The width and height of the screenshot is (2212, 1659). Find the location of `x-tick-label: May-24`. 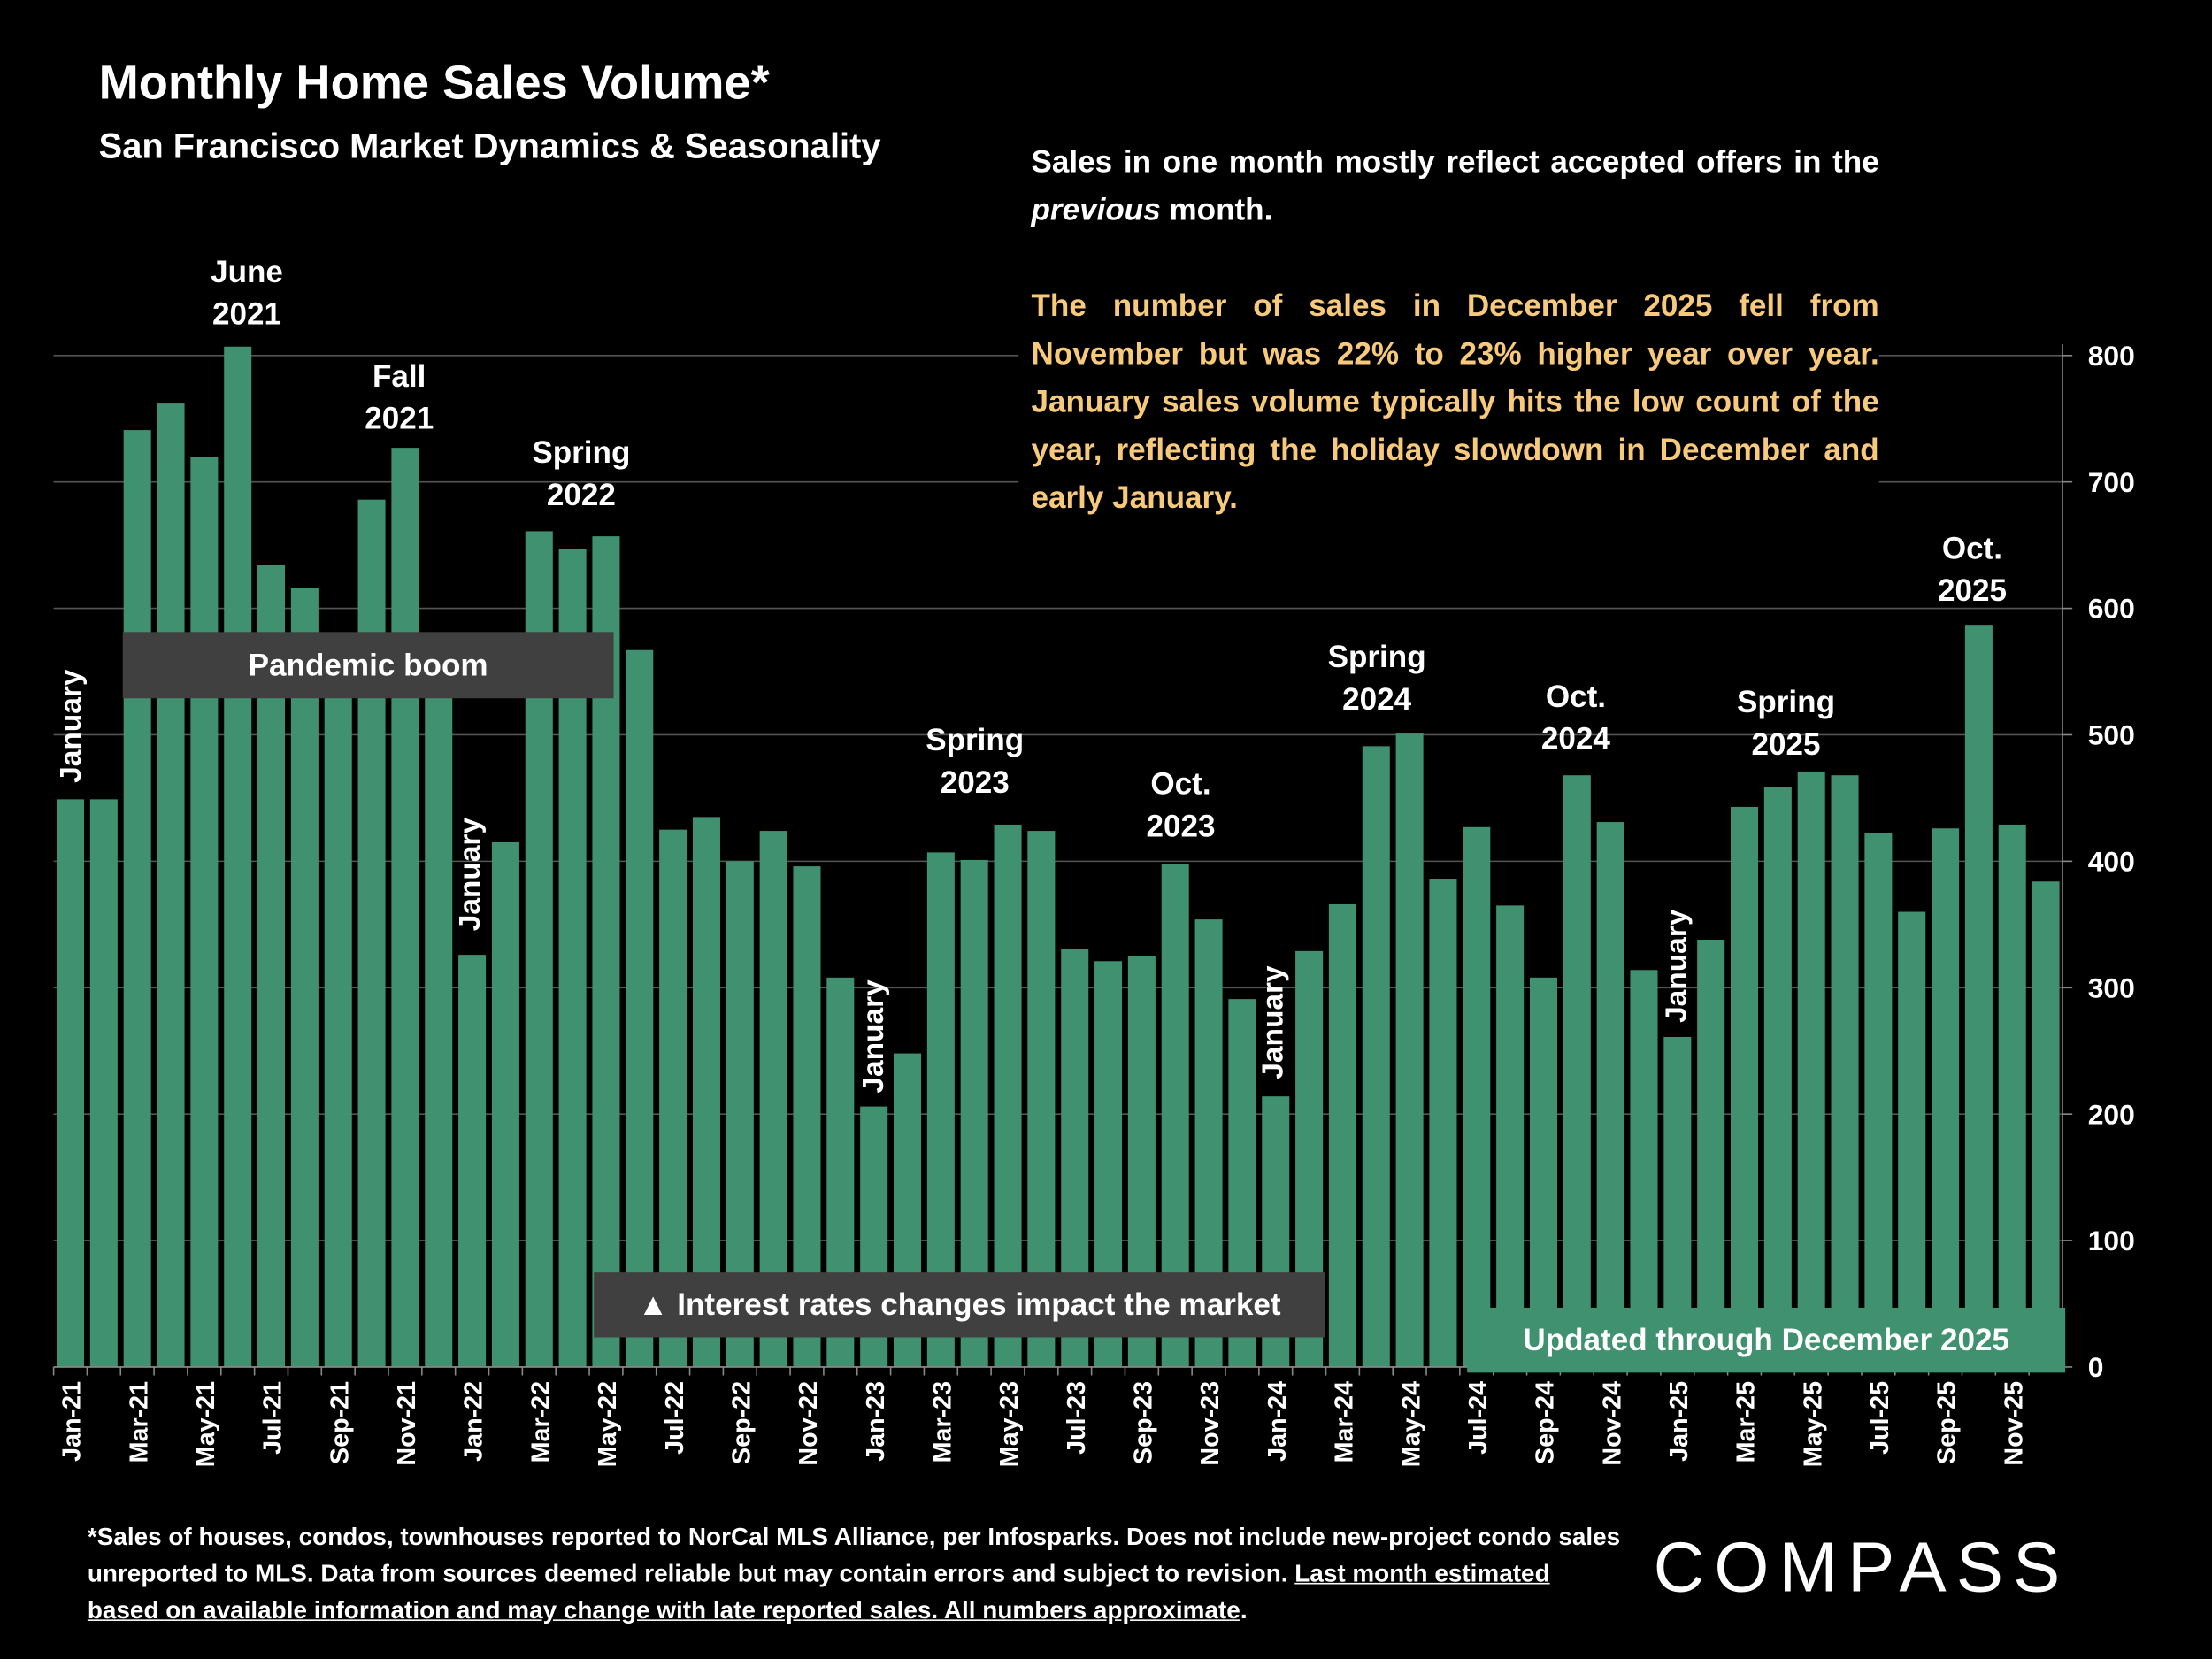

x-tick-label: May-24 is located at coordinates (1411, 1424).